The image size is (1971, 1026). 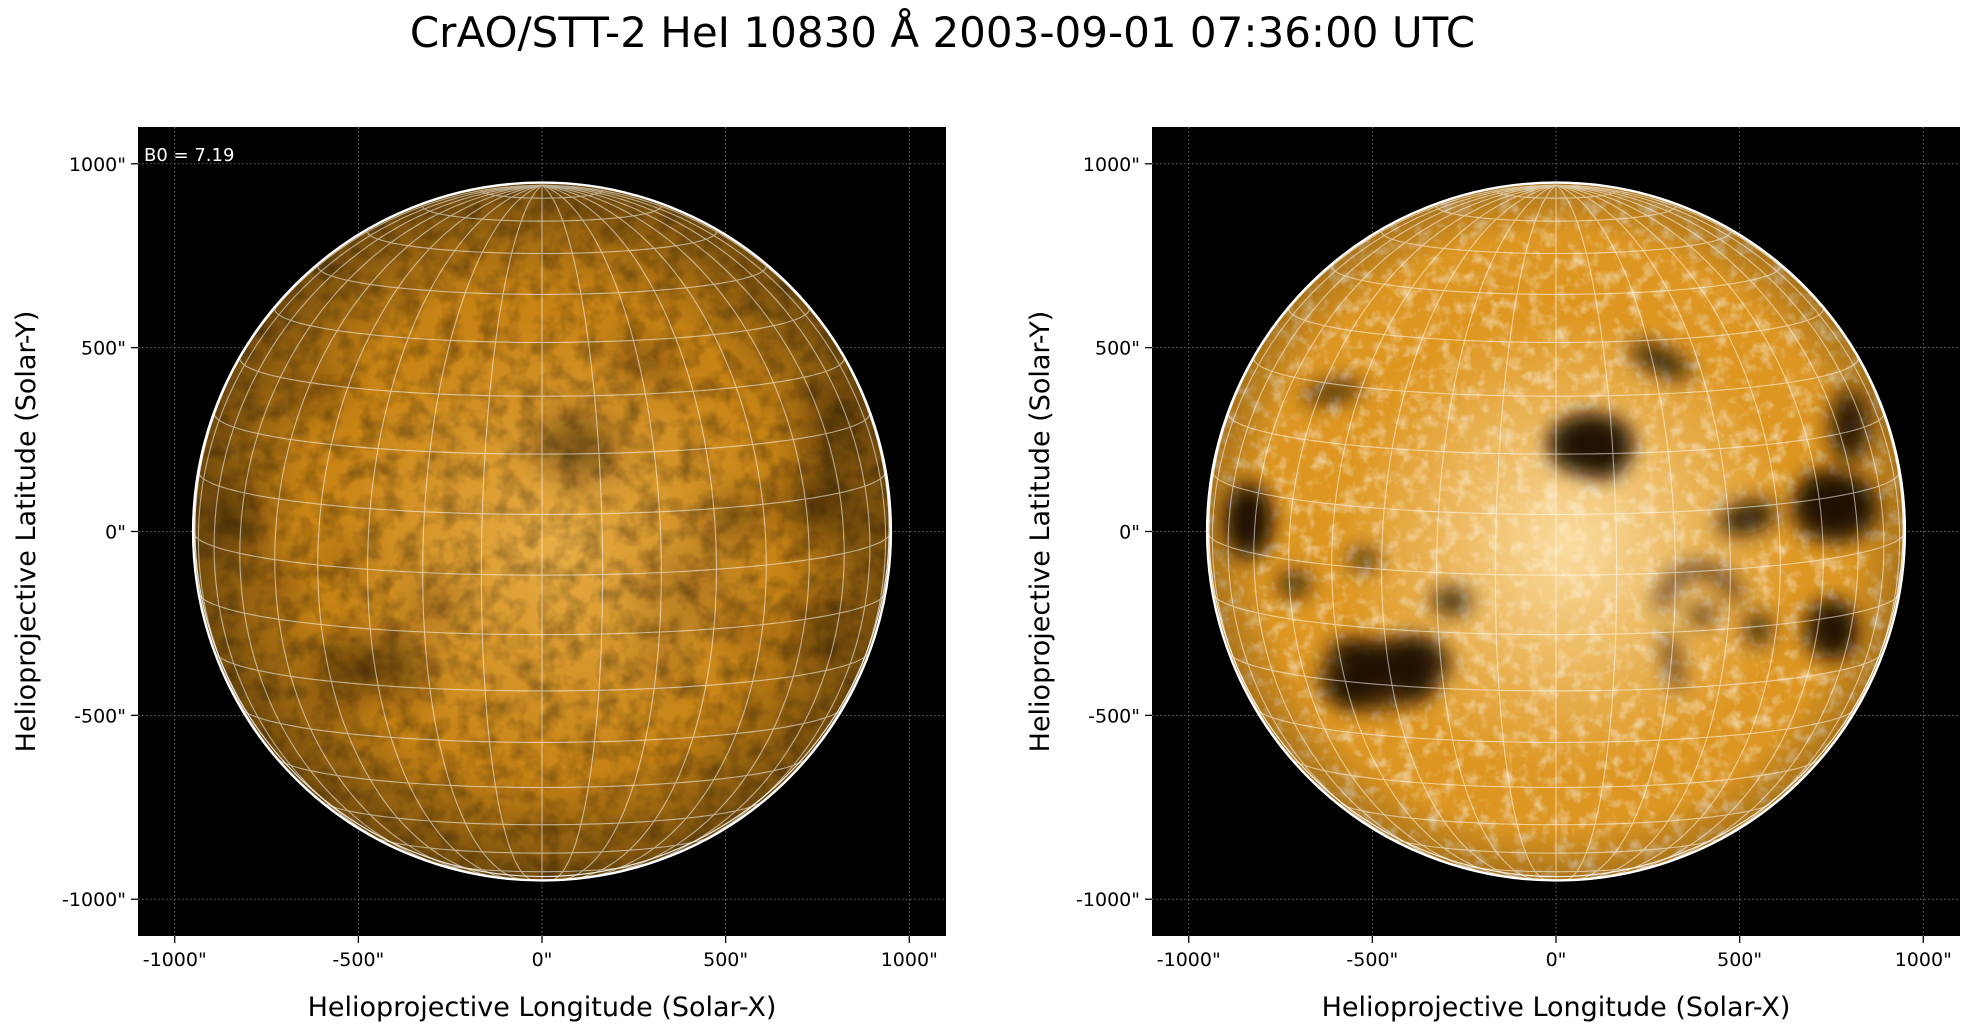 What do you see at coordinates (542, 1007) in the screenshot?
I see `x-axis-label-left: Helioprojective Longitude (Solar-X)` at bounding box center [542, 1007].